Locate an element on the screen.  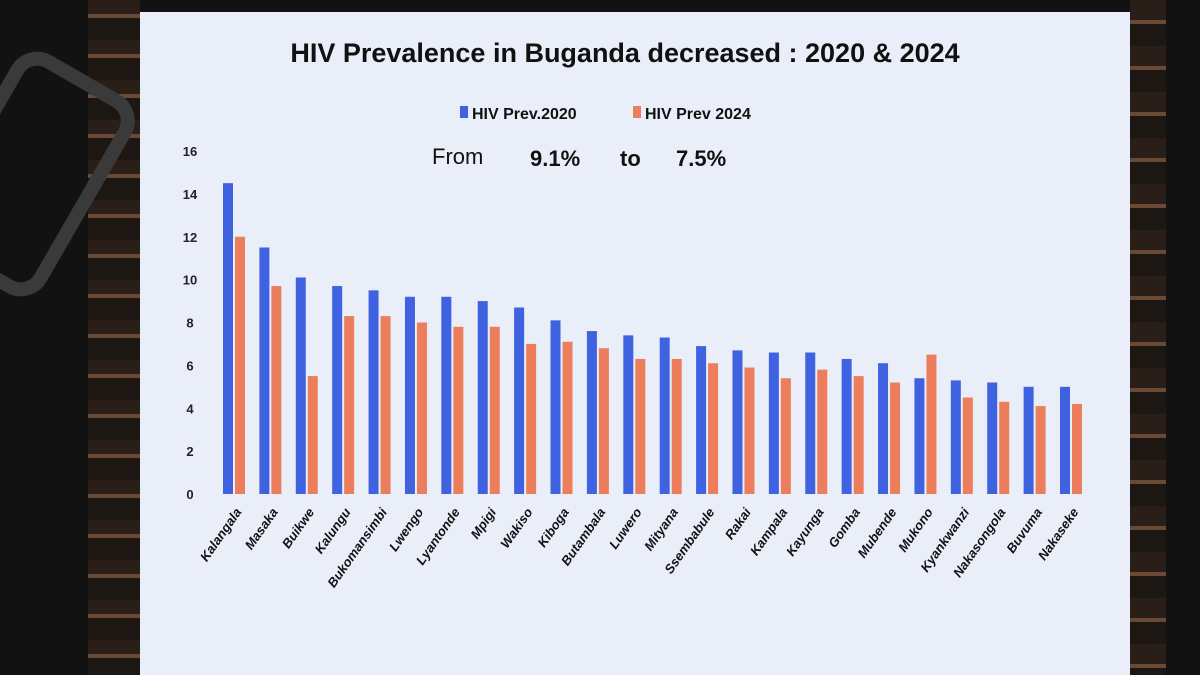
bar-2020-butambala is located at coordinates (591, 412).